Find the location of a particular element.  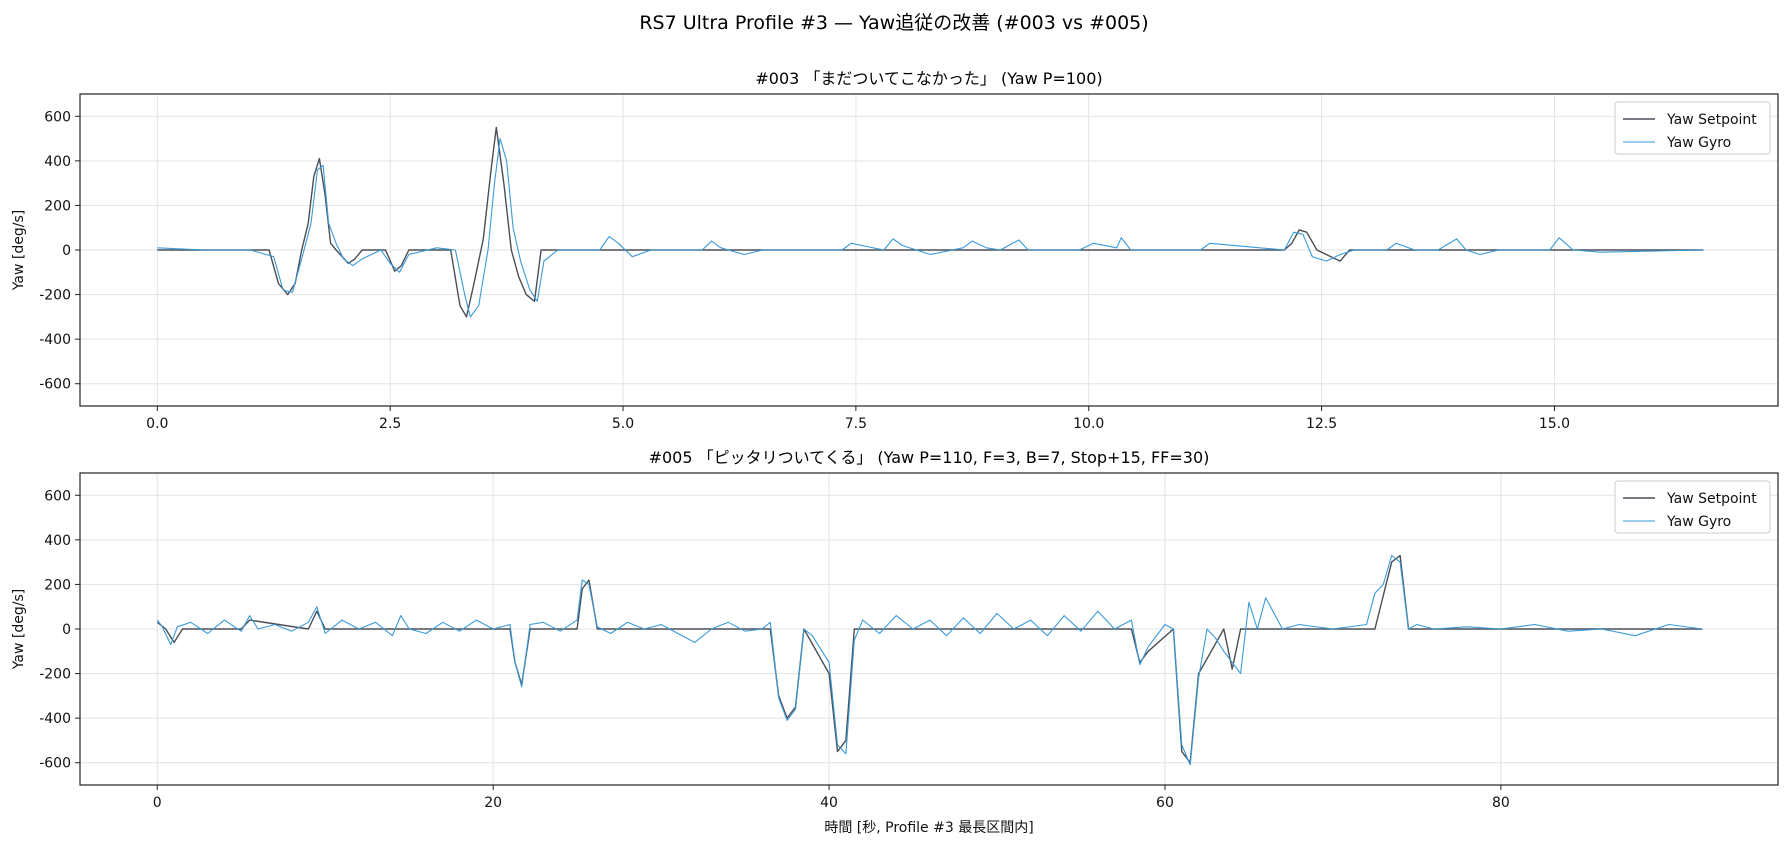

panel-003-ytick-label-4: -200 is located at coordinates (55, 296).